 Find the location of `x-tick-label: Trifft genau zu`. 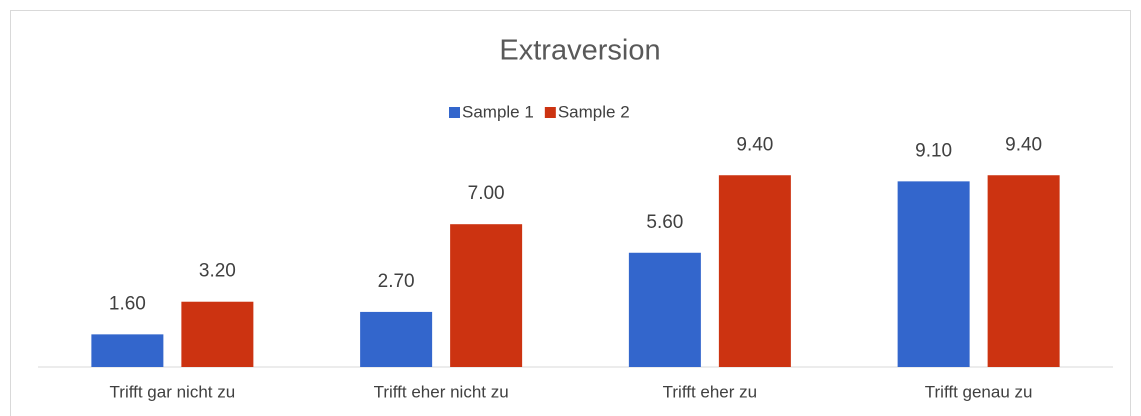

x-tick-label: Trifft genau zu is located at coordinates (979, 391).